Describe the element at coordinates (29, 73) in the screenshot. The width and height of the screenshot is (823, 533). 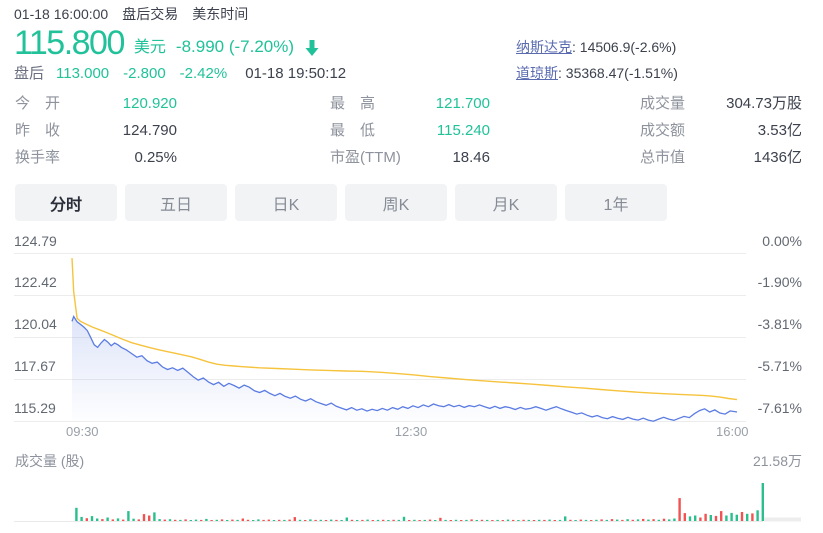
I see `afterhours-label: 盘后` at that location.